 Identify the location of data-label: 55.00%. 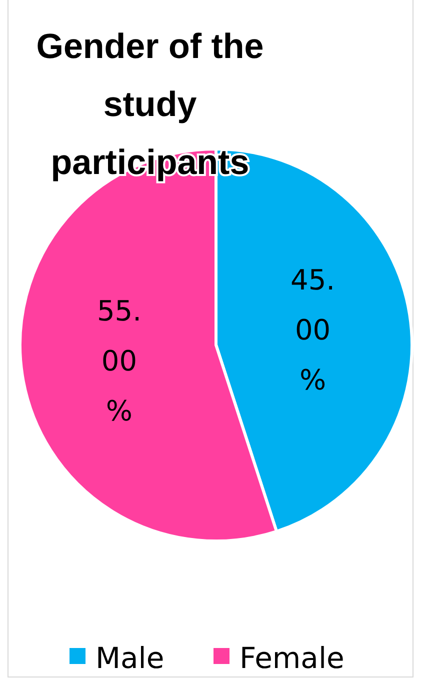
(119, 361).